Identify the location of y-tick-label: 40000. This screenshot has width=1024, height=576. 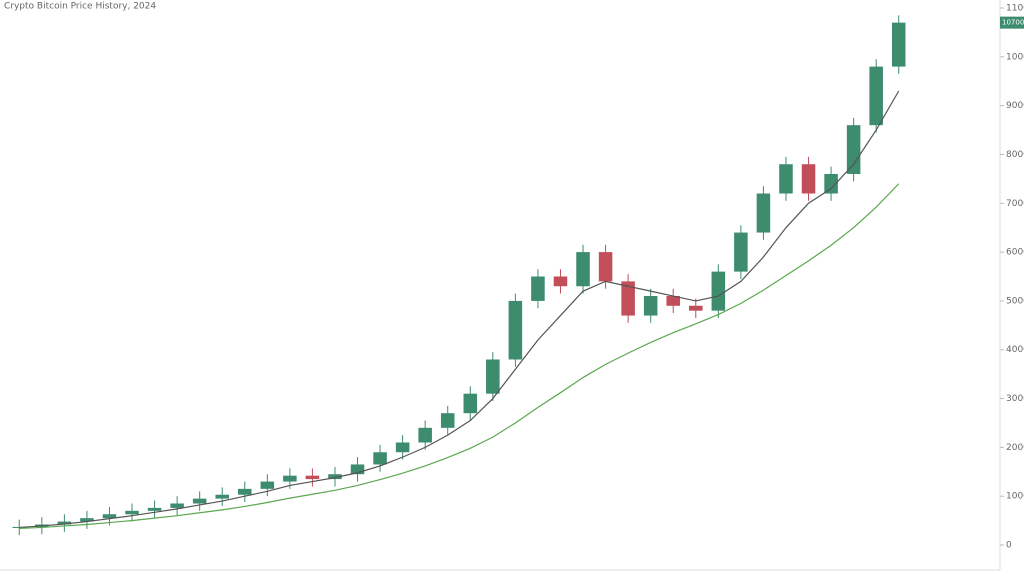
(1015, 350).